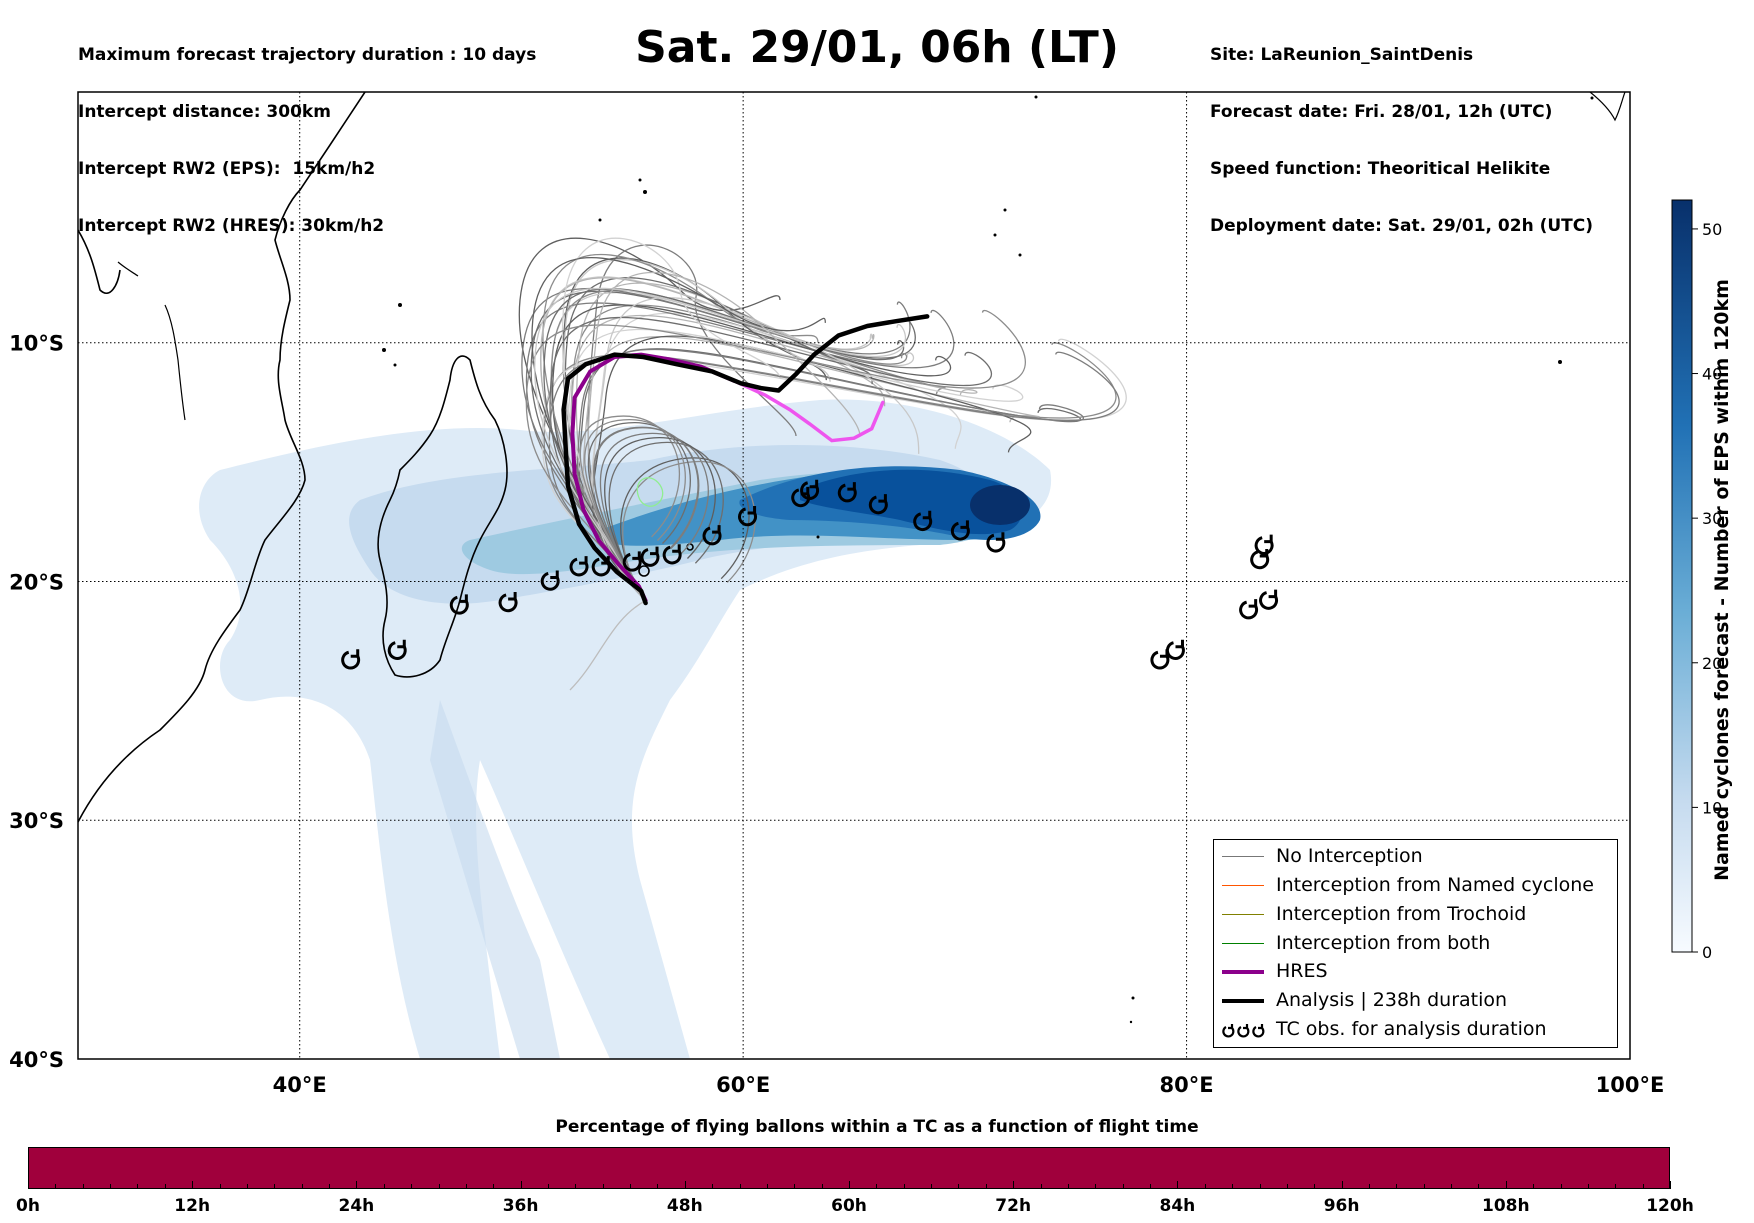  What do you see at coordinates (877, 47) in the screenshot?
I see `page-title: Sat. 29/01, 06h (LT)` at bounding box center [877, 47].